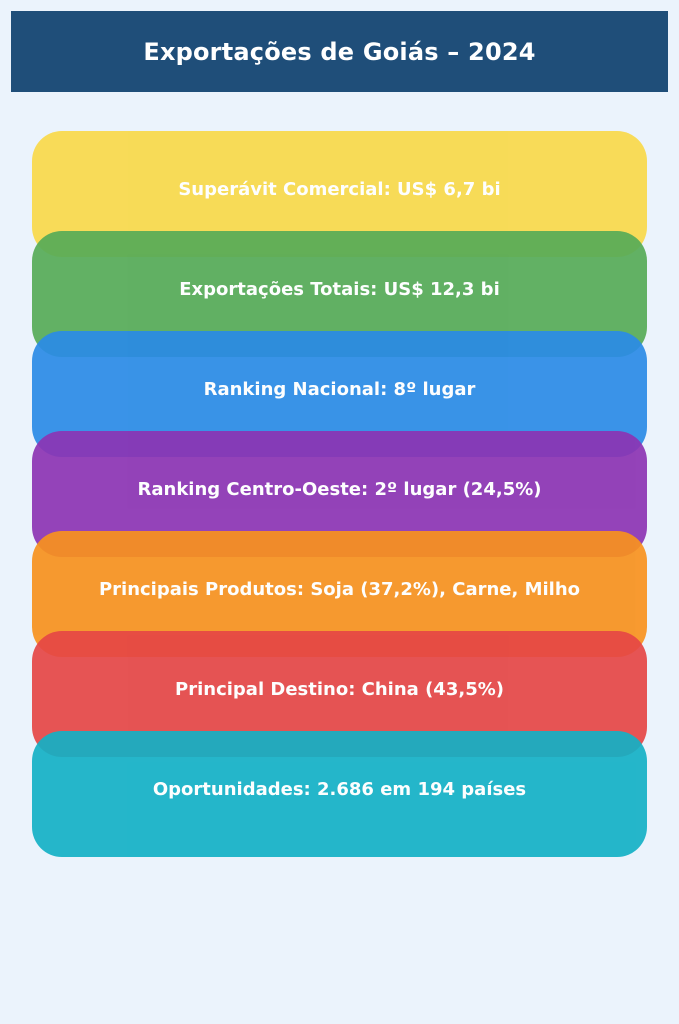 The image size is (679, 1024). What do you see at coordinates (339, 489) in the screenshot?
I see `layer-midwest-ranking-label: Ranking Centro-Oeste: 2º lugar (24,5%)` at bounding box center [339, 489].